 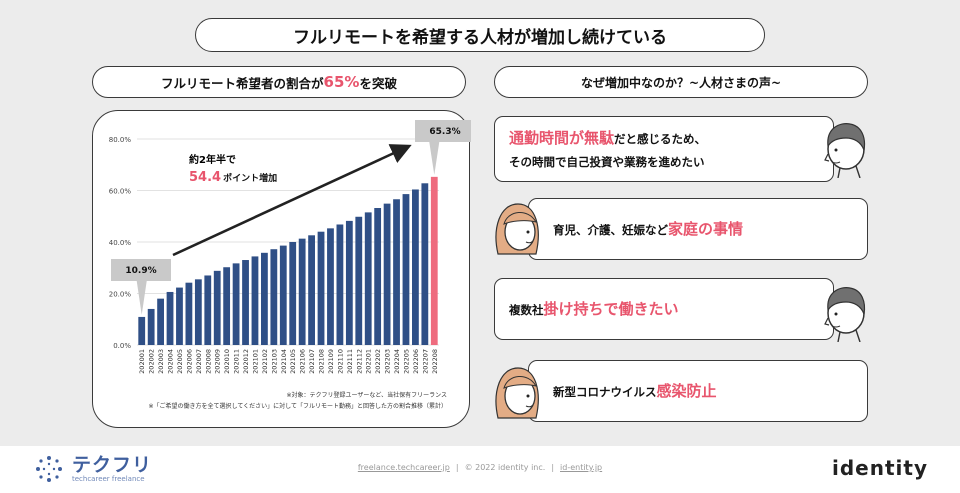 I want to click on y-tick-label: 80.0%, so click(x=120, y=140).